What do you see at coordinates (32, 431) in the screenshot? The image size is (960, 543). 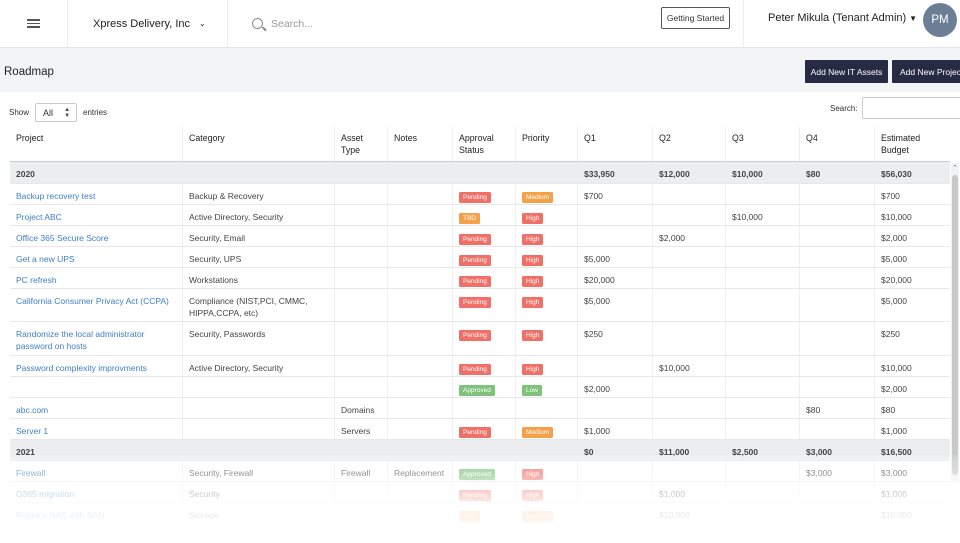 I see `project-link: Server 1` at bounding box center [32, 431].